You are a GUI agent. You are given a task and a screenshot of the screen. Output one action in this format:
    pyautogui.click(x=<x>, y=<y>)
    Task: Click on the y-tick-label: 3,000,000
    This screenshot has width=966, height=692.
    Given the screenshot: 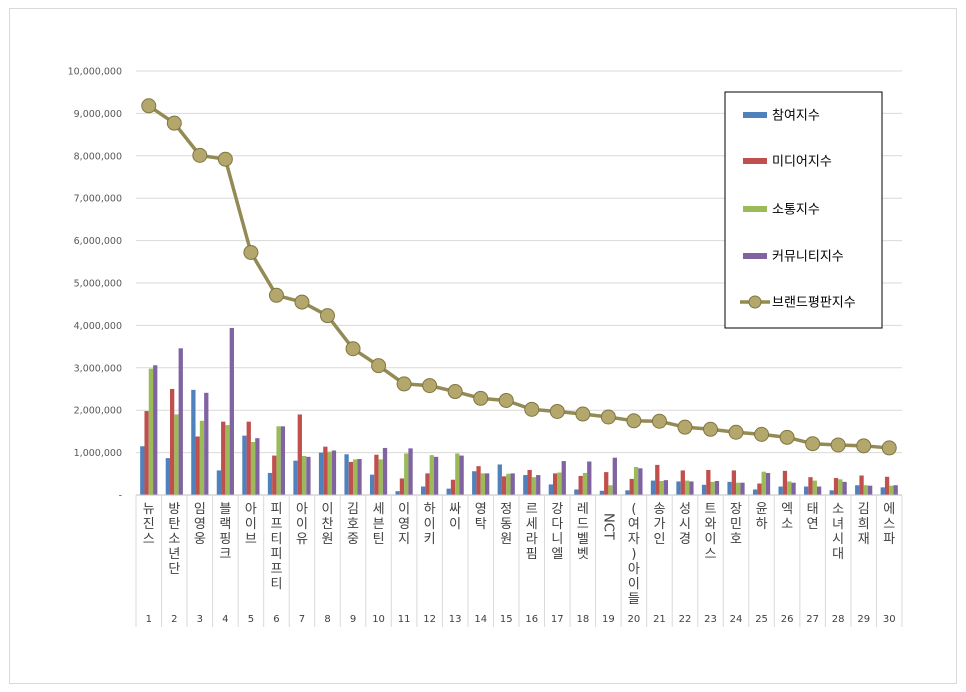 What is the action you would take?
    pyautogui.click(x=98, y=368)
    